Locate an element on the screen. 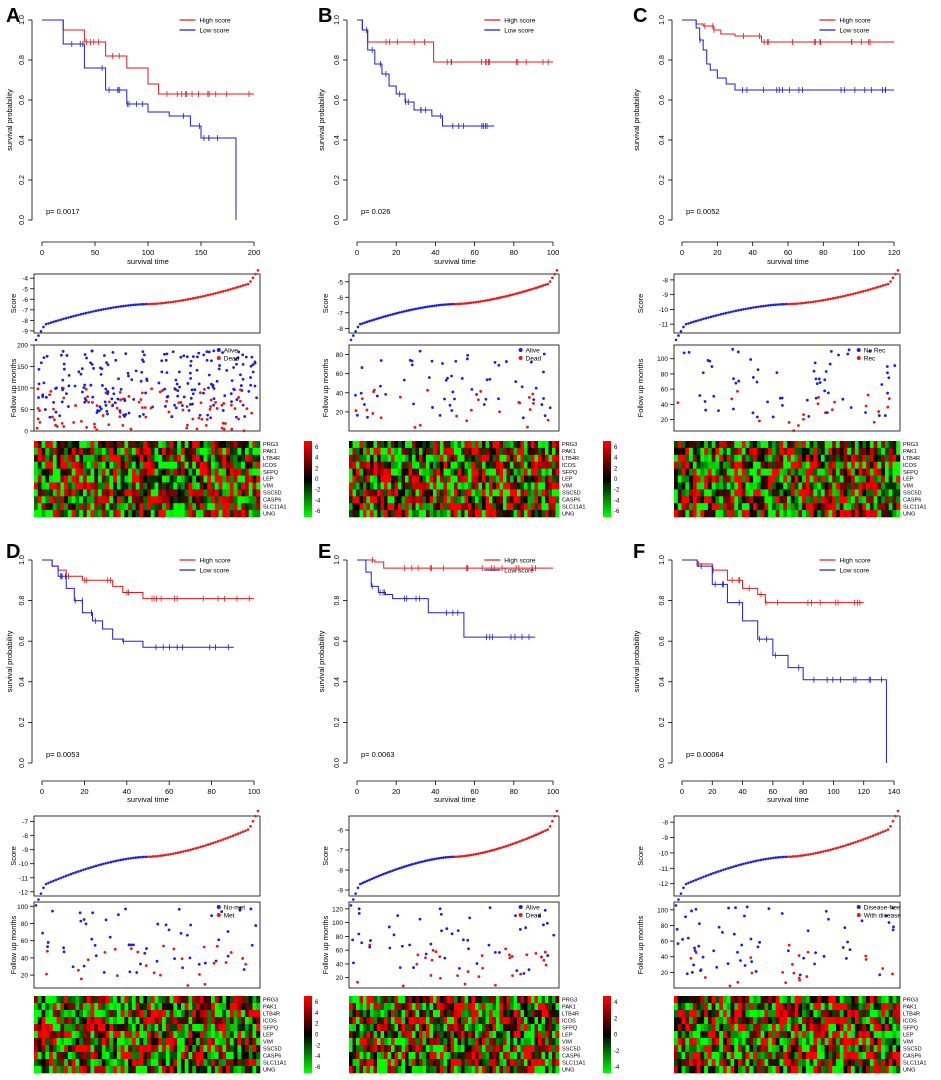 The height and width of the screenshot is (1080, 941). km-curve-low-c is located at coordinates (788, 55).